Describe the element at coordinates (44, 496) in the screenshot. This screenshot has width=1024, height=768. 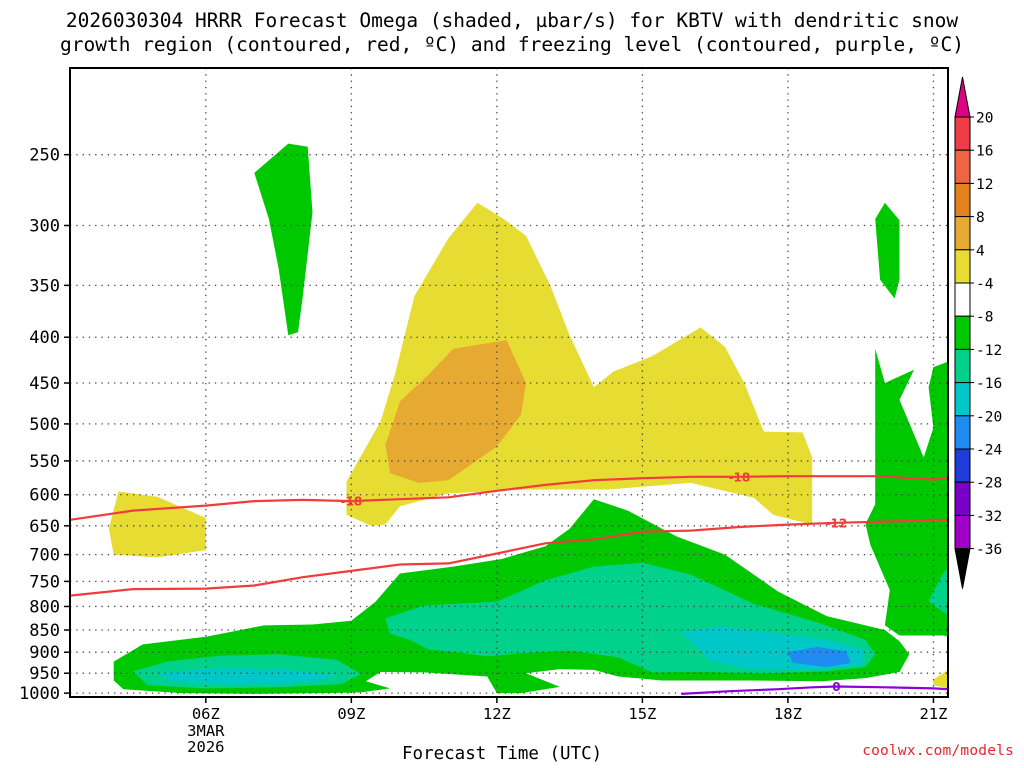
I see `y-tick-label-600: 600` at that location.